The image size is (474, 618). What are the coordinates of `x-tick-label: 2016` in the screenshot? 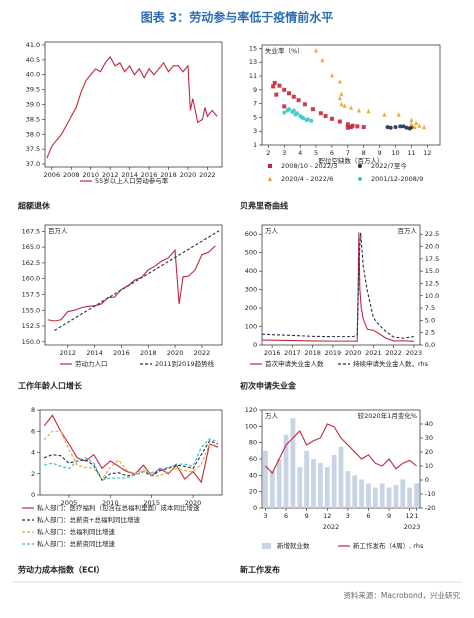 It's located at (149, 175).